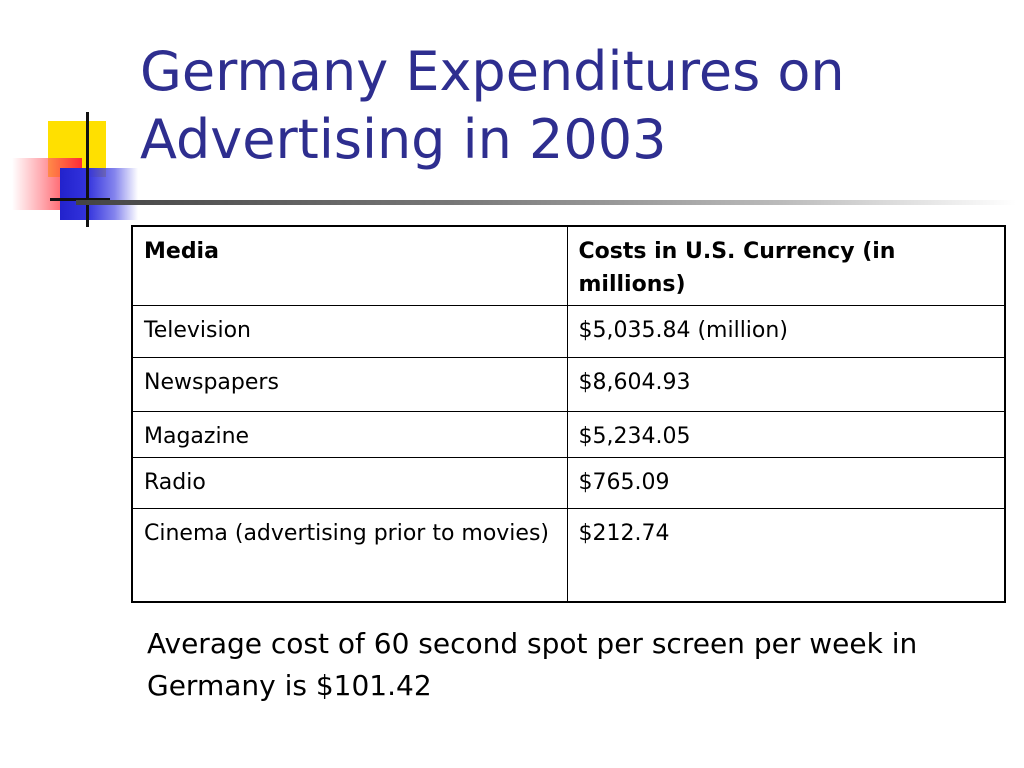  What do you see at coordinates (87, 169) in the screenshot?
I see `decorative-vertical-line` at bounding box center [87, 169].